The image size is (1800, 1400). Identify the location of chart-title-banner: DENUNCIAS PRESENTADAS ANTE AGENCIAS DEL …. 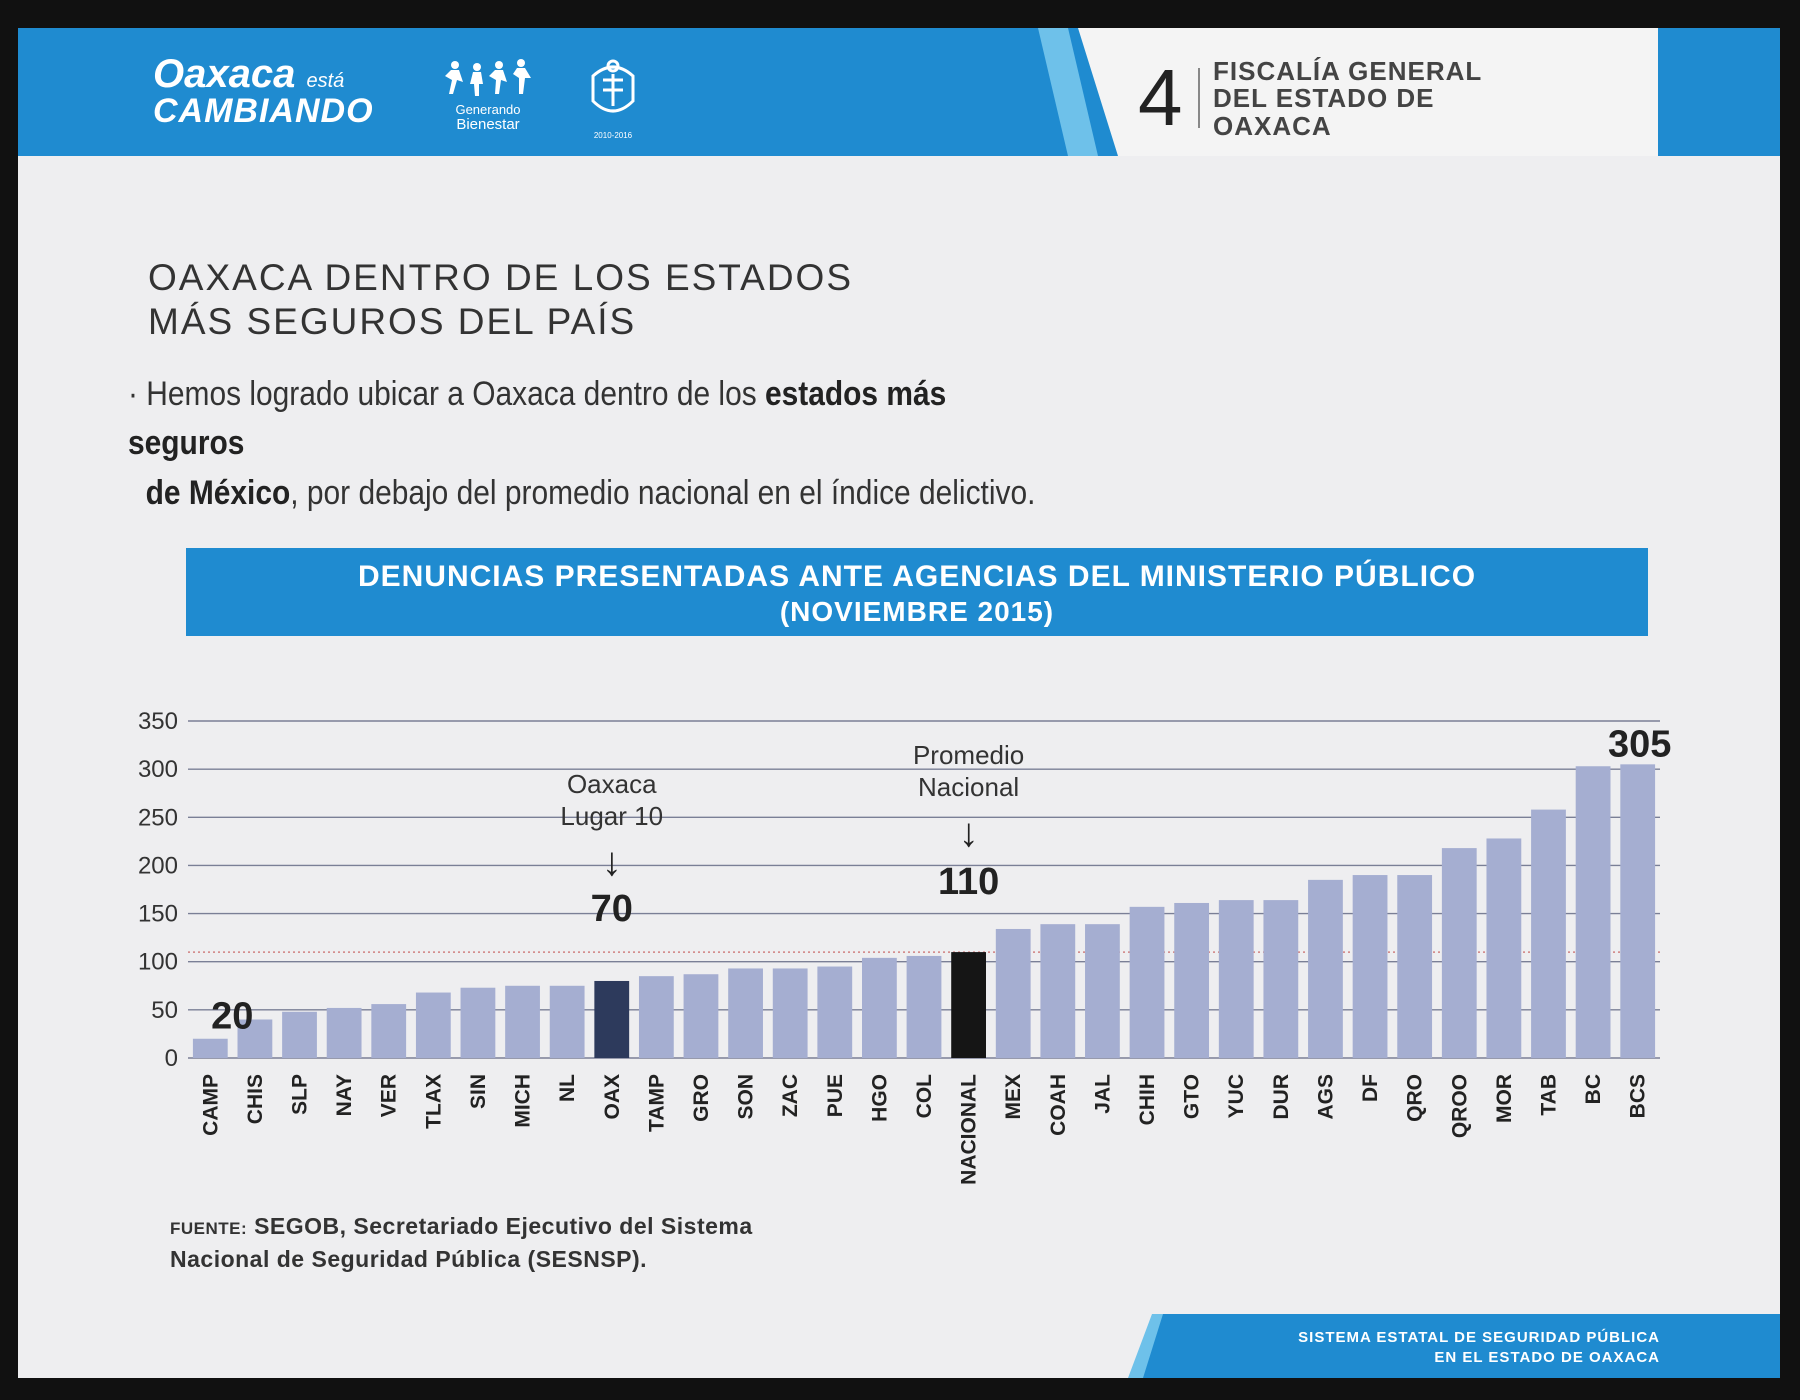
(917, 592).